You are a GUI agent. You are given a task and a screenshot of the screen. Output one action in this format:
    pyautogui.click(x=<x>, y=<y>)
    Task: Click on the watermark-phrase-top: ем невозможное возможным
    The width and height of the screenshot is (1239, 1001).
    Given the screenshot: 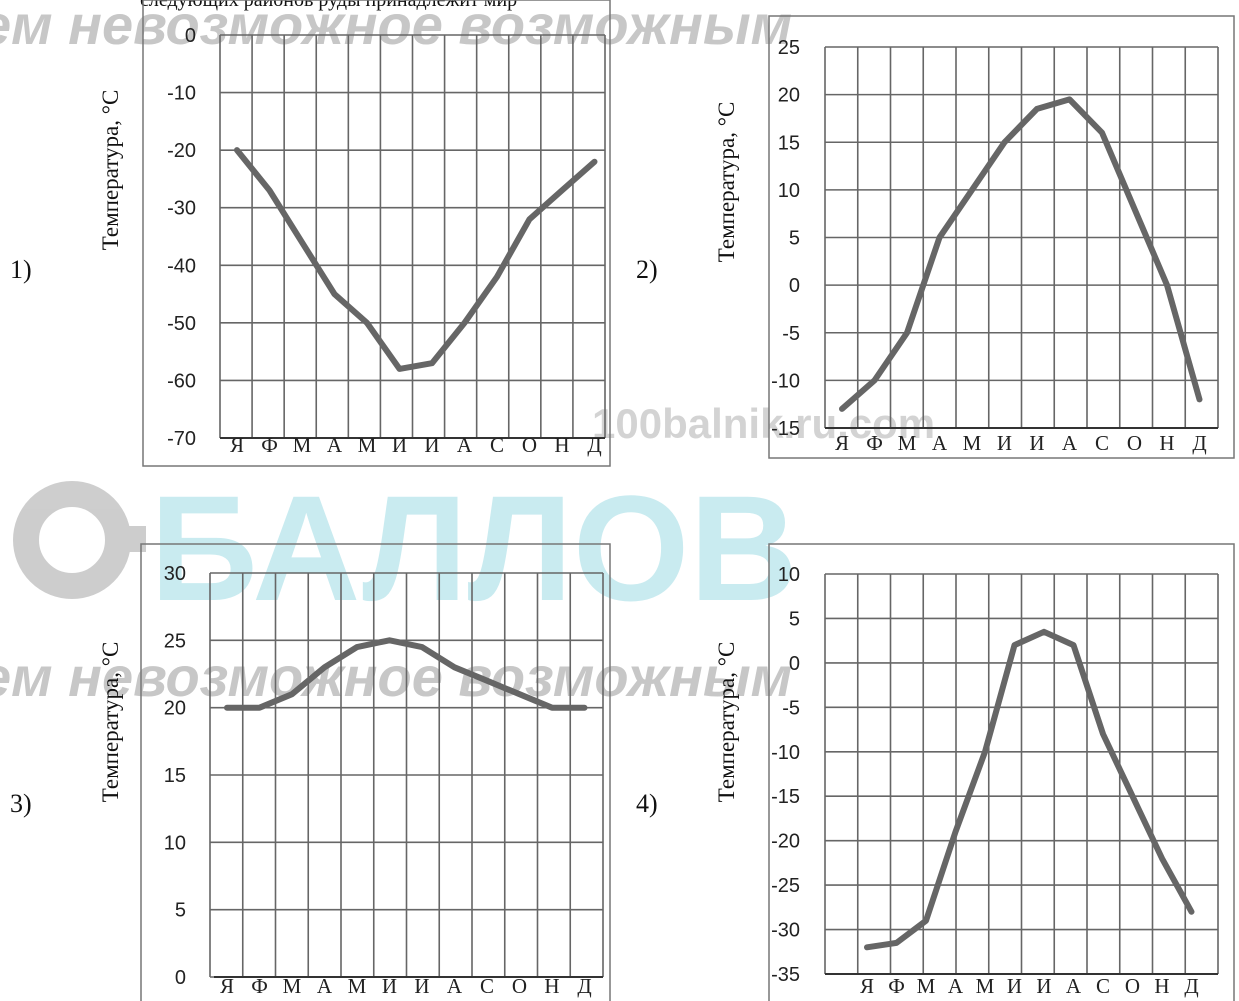 What is the action you would take?
    pyautogui.click(x=396, y=28)
    